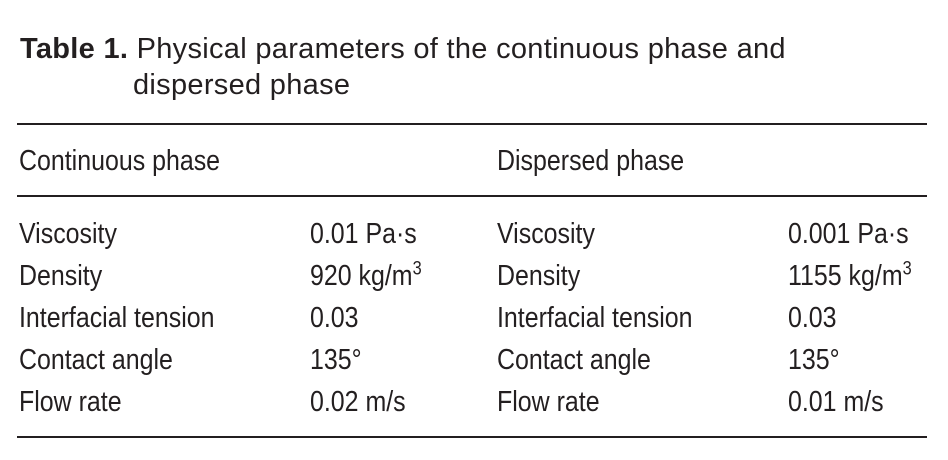 The height and width of the screenshot is (460, 948). I want to click on table-label: Table 1., so click(74, 49).